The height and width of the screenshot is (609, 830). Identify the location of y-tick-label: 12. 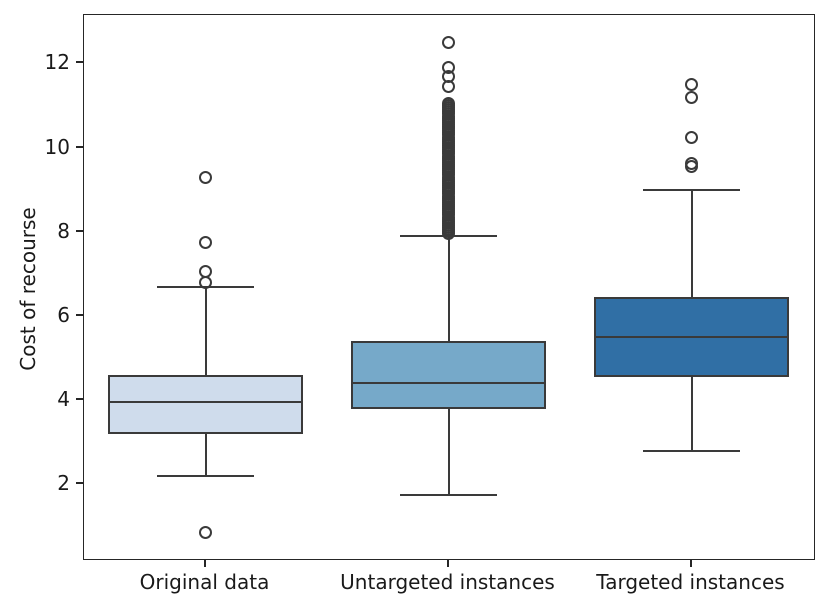
(57, 62).